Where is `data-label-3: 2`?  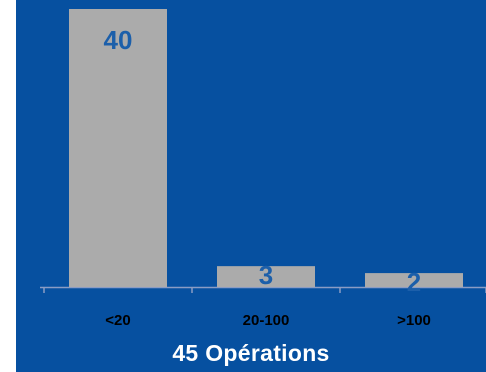
data-label-3: 2 is located at coordinates (414, 282).